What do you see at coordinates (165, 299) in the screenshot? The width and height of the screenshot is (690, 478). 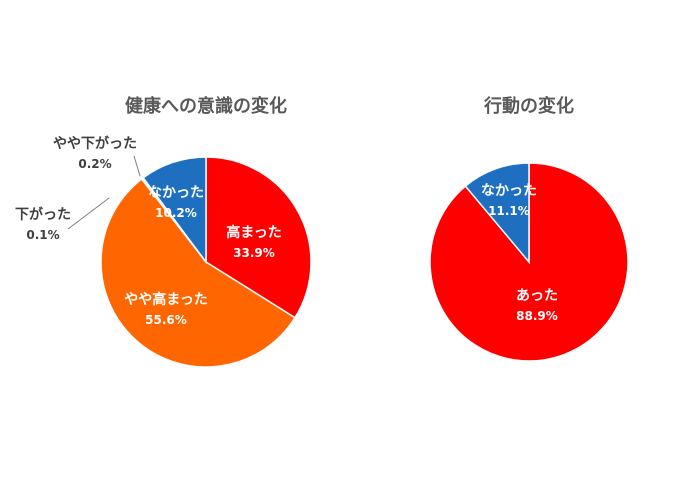 I see `slice-label: やや高まった` at bounding box center [165, 299].